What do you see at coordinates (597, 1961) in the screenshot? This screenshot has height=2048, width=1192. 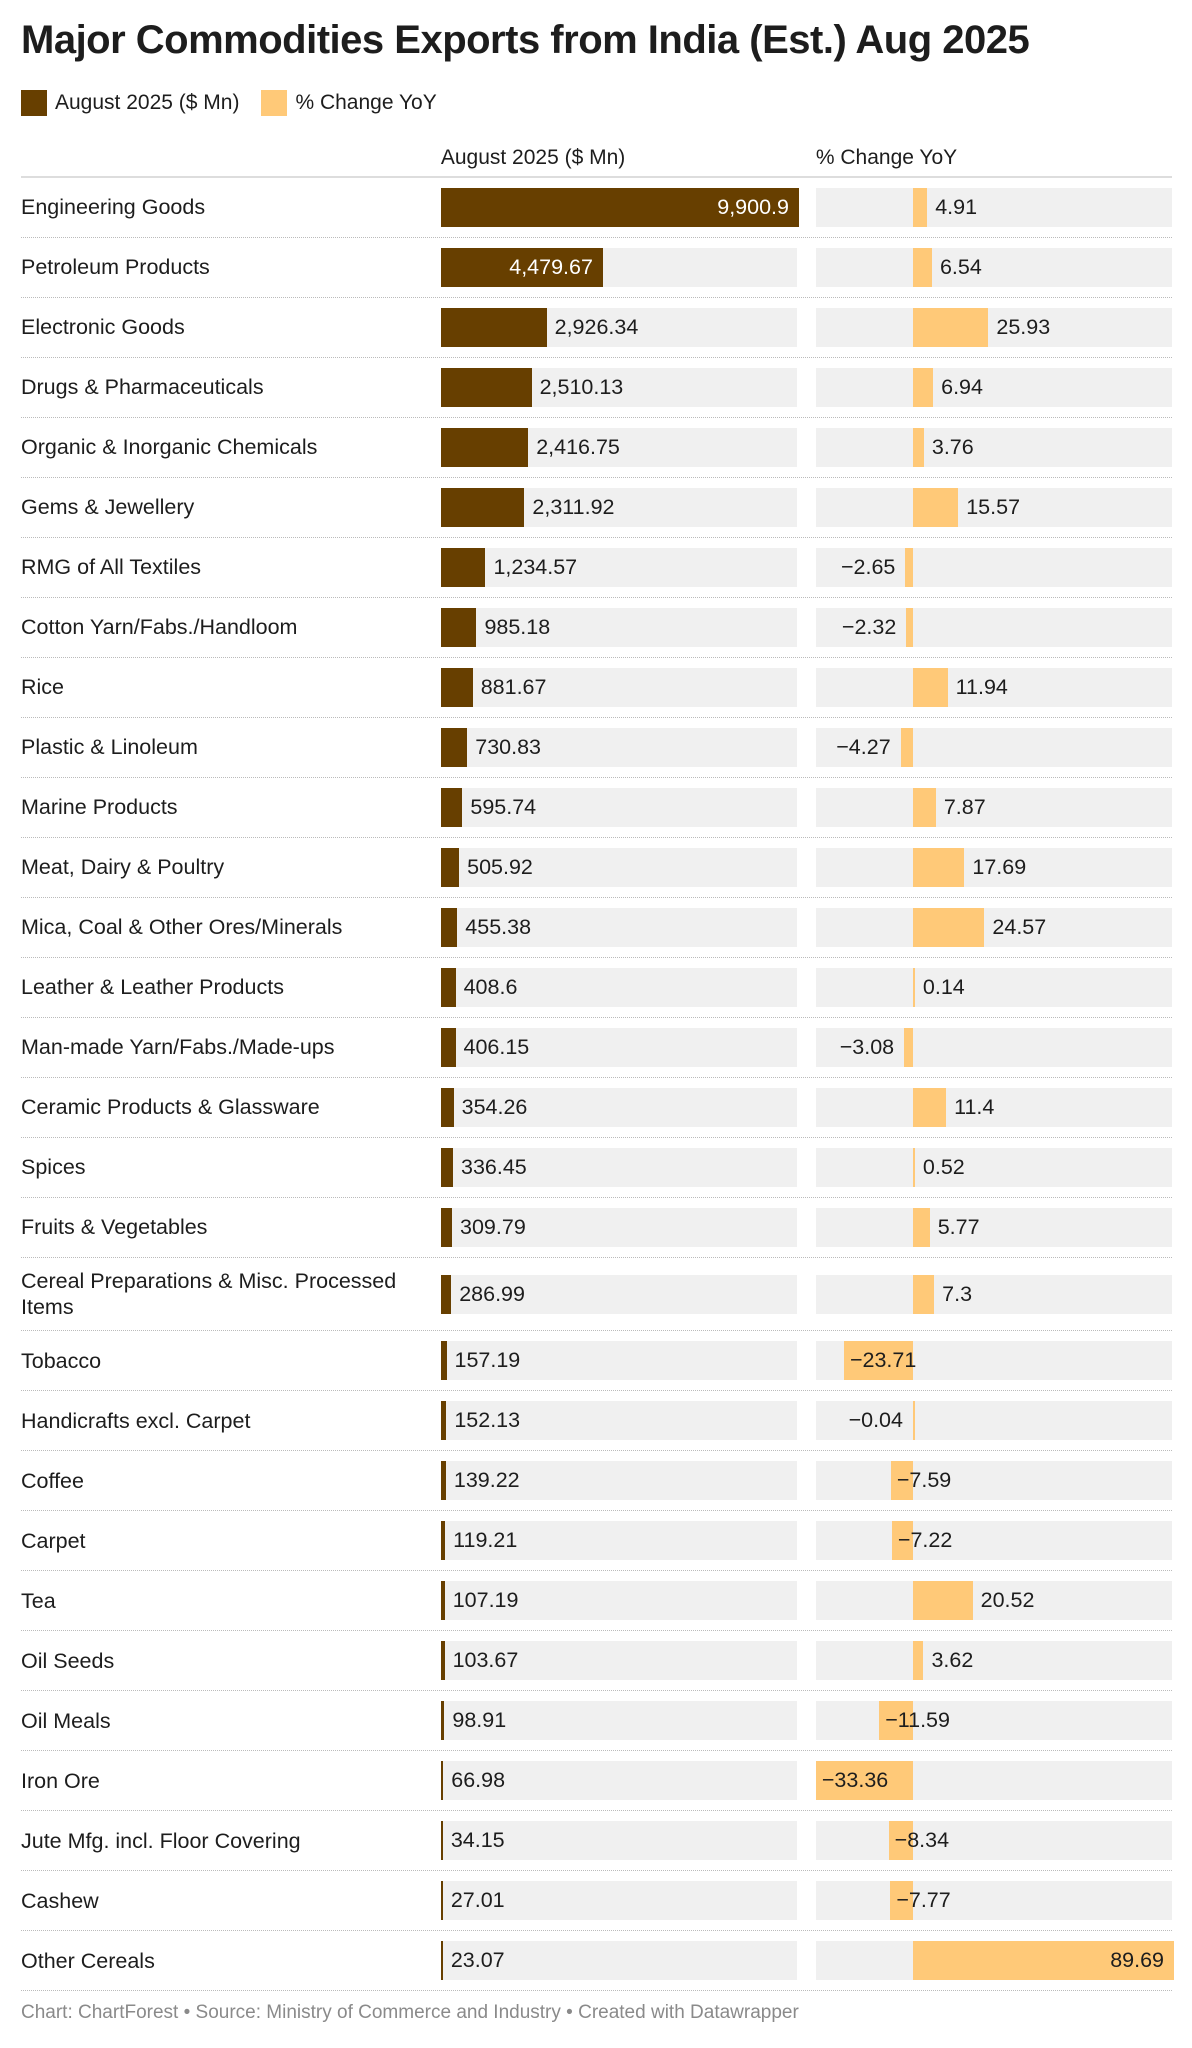 I see `table-row: Other Cereals 23.07 89.69` at bounding box center [597, 1961].